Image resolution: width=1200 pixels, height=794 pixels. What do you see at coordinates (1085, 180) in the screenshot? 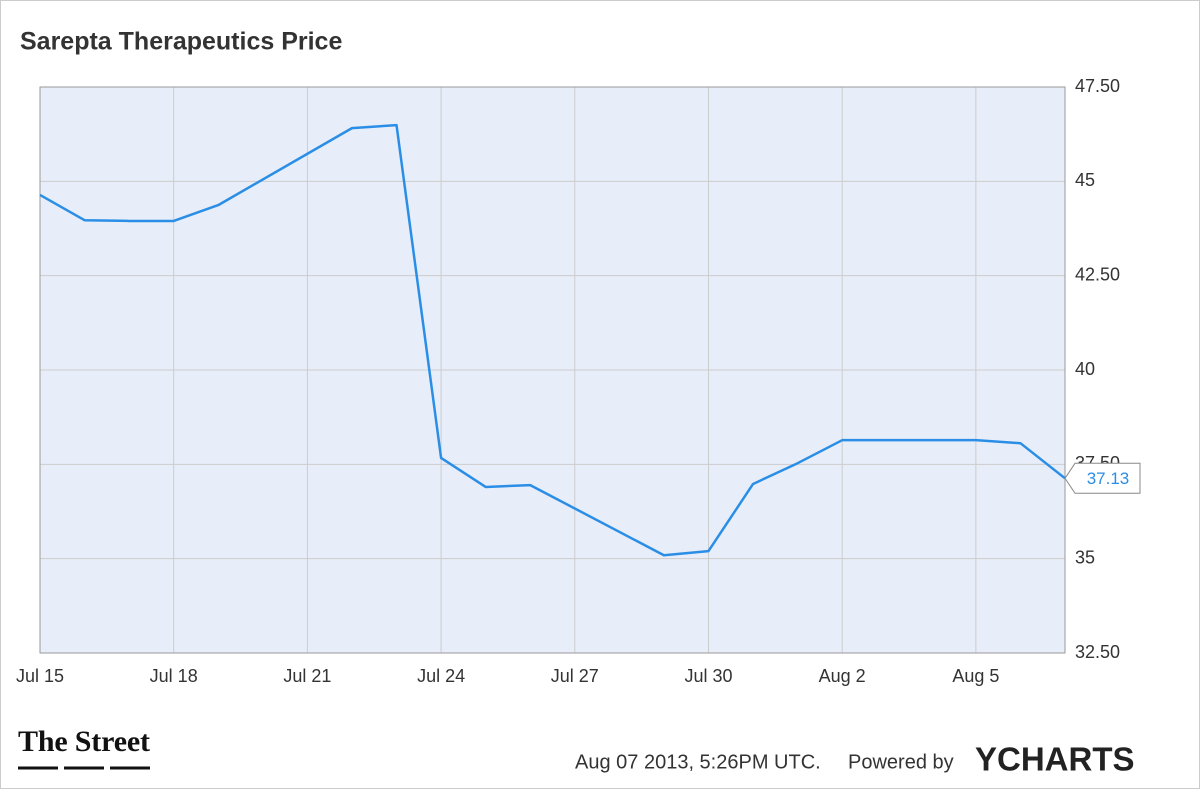
I see `y-tick-label: 45` at bounding box center [1085, 180].